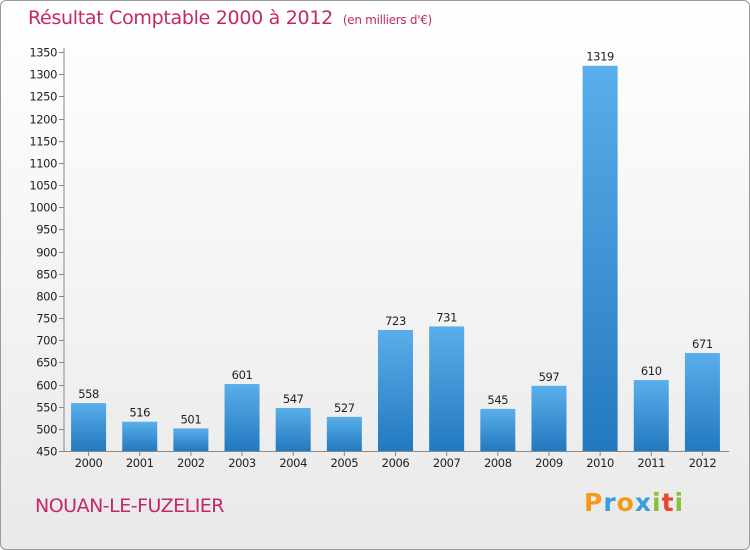 This screenshot has height=550, width=750. What do you see at coordinates (549, 418) in the screenshot?
I see `bar-2009` at bounding box center [549, 418].